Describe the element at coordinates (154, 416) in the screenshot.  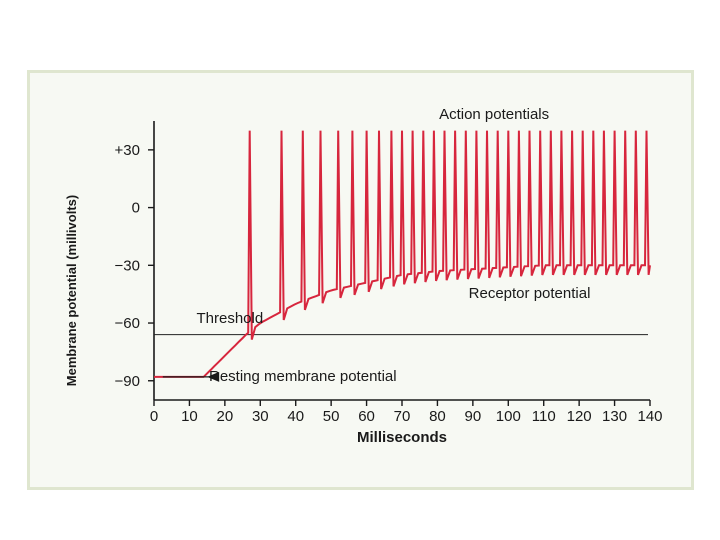
I see `x-tick-label: 0` at that location.